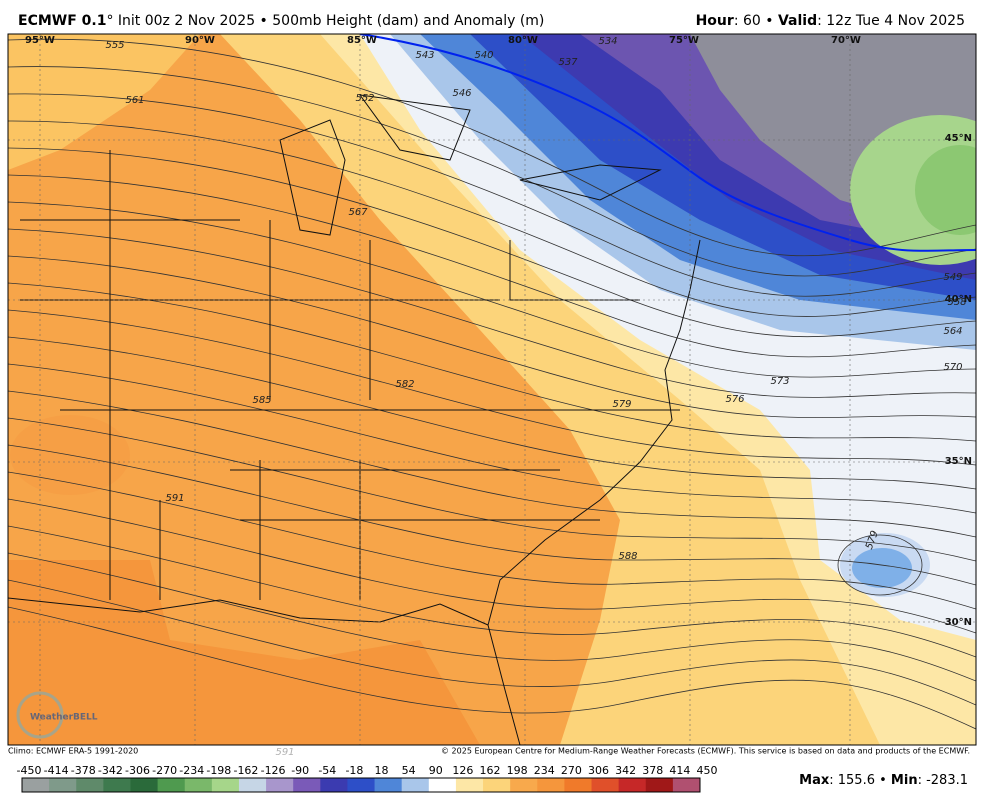  Describe the element at coordinates (29, 770) in the screenshot. I see `colorbar-tick-label: -450` at that location.